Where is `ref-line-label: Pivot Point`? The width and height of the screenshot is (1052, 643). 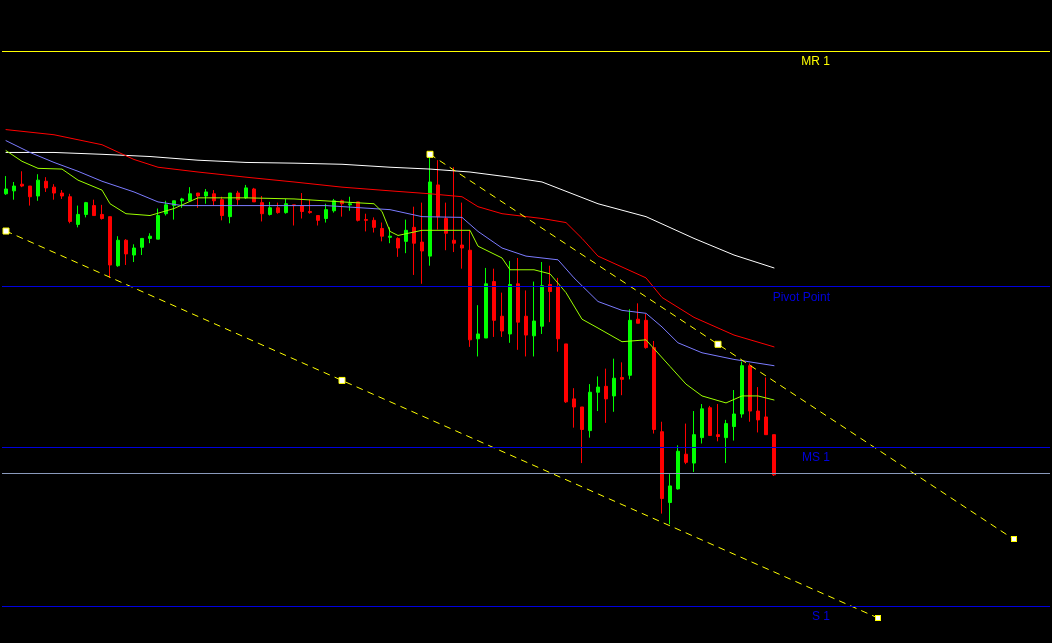 ref-line-label: Pivot Point is located at coordinates (801, 296).